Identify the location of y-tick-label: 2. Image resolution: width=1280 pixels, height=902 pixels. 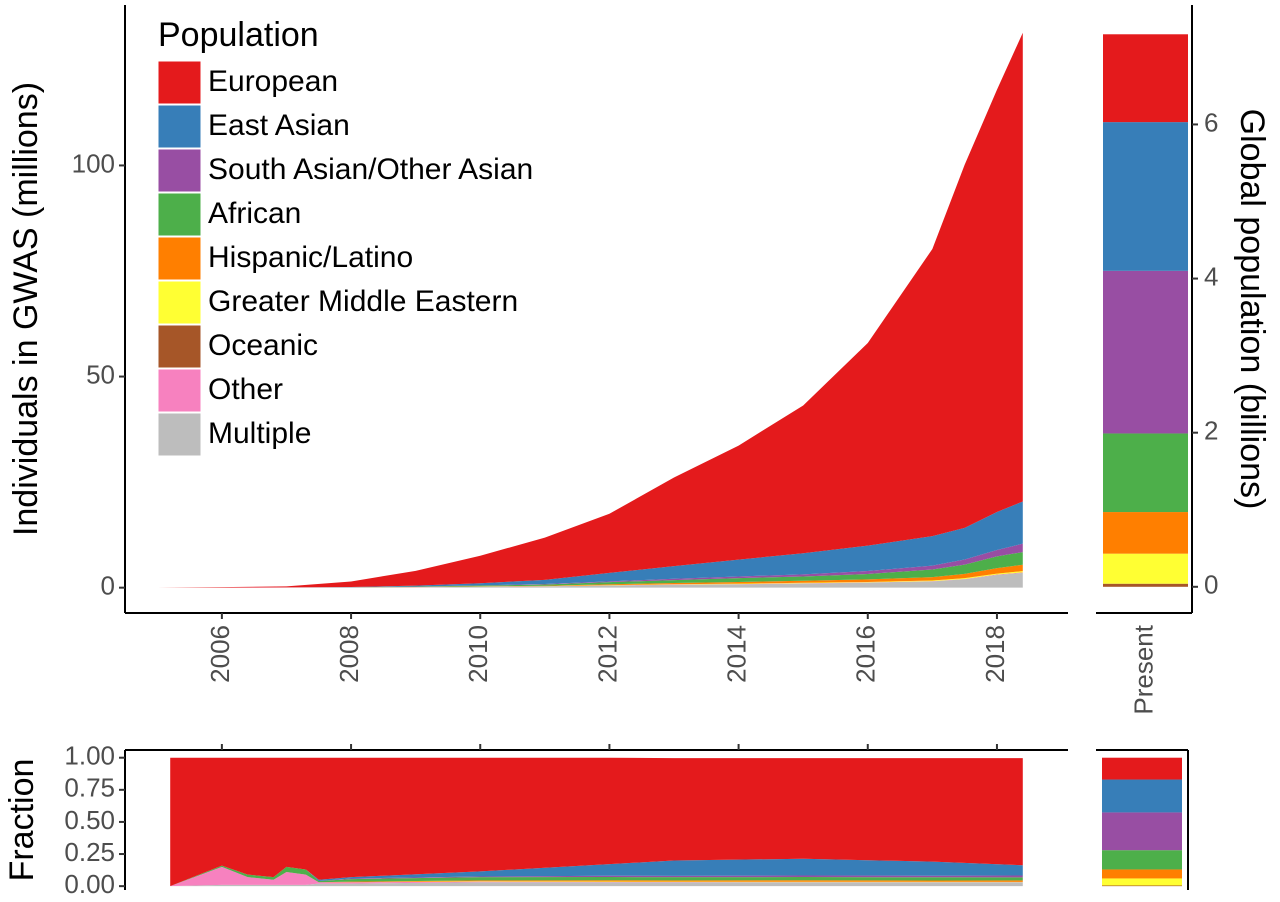
(1211, 431).